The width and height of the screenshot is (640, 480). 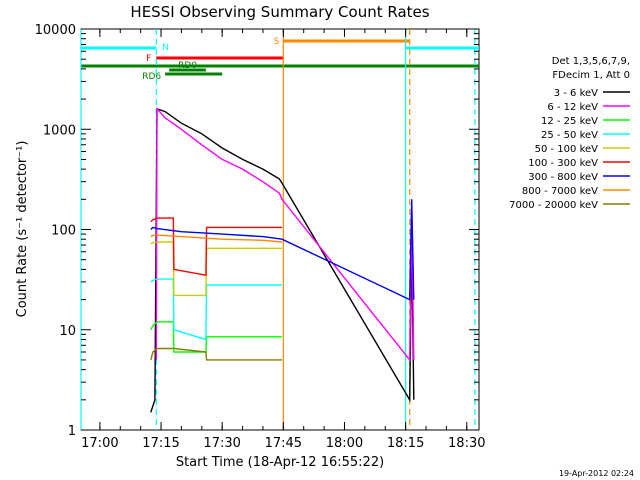 I want to click on flag-bars: NFSRD0RD6, so click(x=280, y=59).